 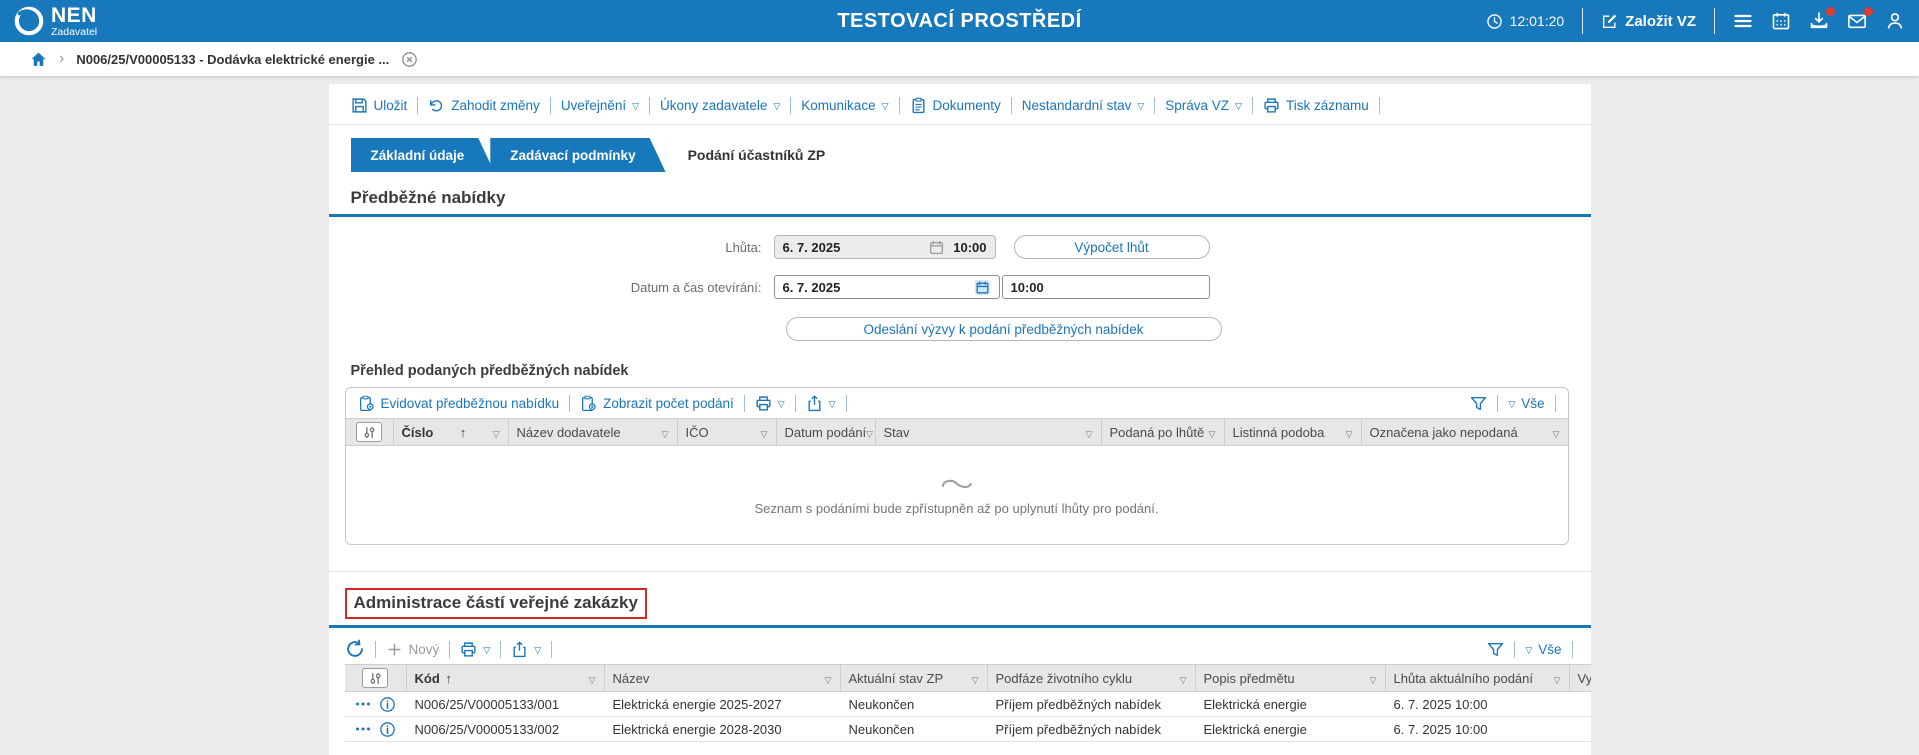 I want to click on sliders-icon, so click(x=369, y=432).